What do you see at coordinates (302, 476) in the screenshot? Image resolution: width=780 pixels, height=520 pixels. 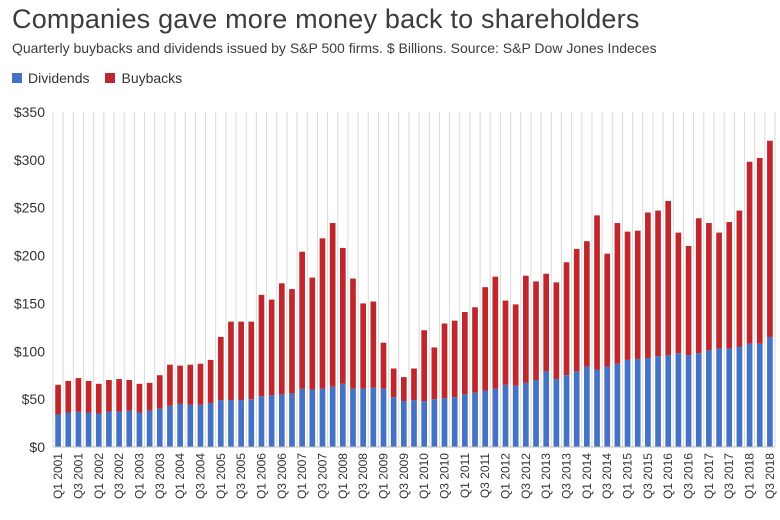 I see `x-tick-label: Q1 2007` at bounding box center [302, 476].